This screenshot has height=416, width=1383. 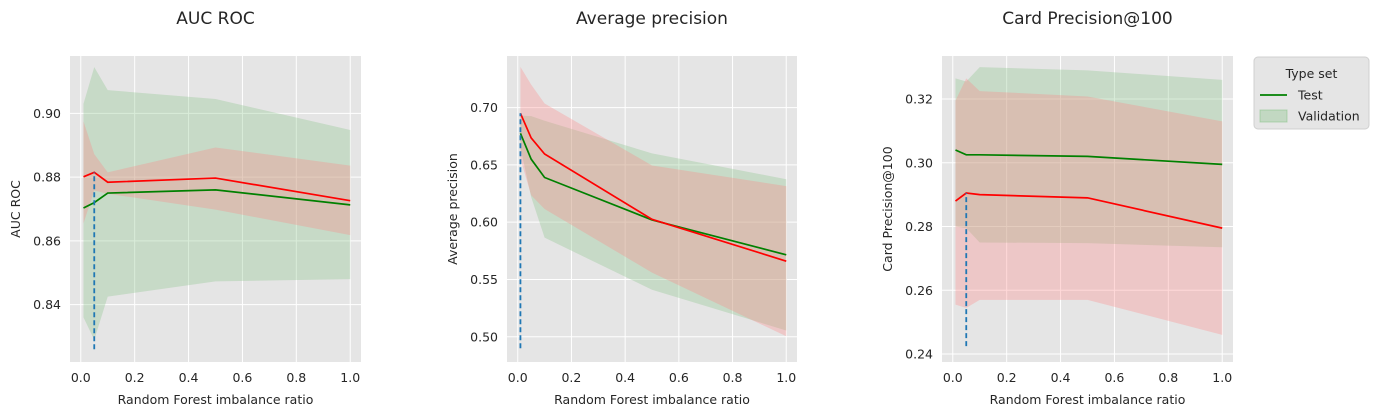 What do you see at coordinates (484, 107) in the screenshot?
I see `y-tick-label: 0.70` at bounding box center [484, 107].